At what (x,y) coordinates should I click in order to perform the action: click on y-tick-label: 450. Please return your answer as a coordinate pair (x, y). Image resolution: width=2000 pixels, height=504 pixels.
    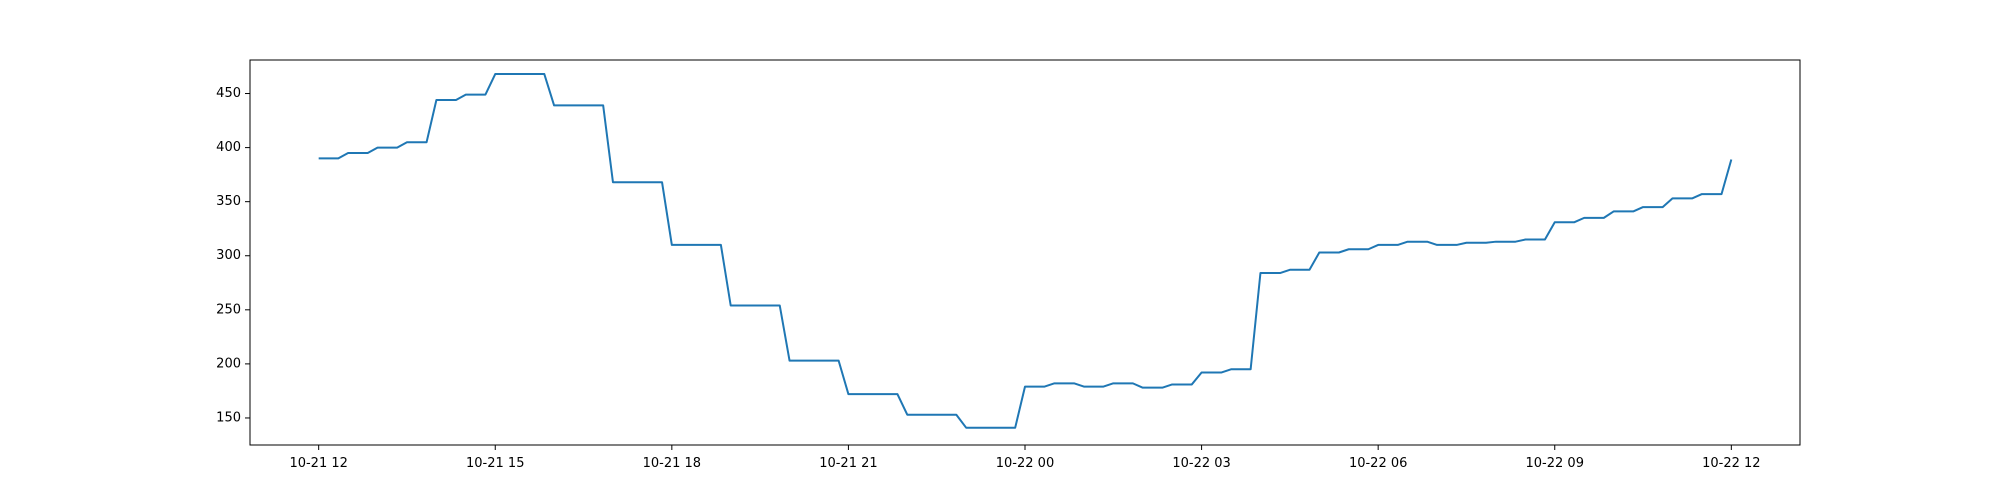
    Looking at the image, I should click on (228, 93).